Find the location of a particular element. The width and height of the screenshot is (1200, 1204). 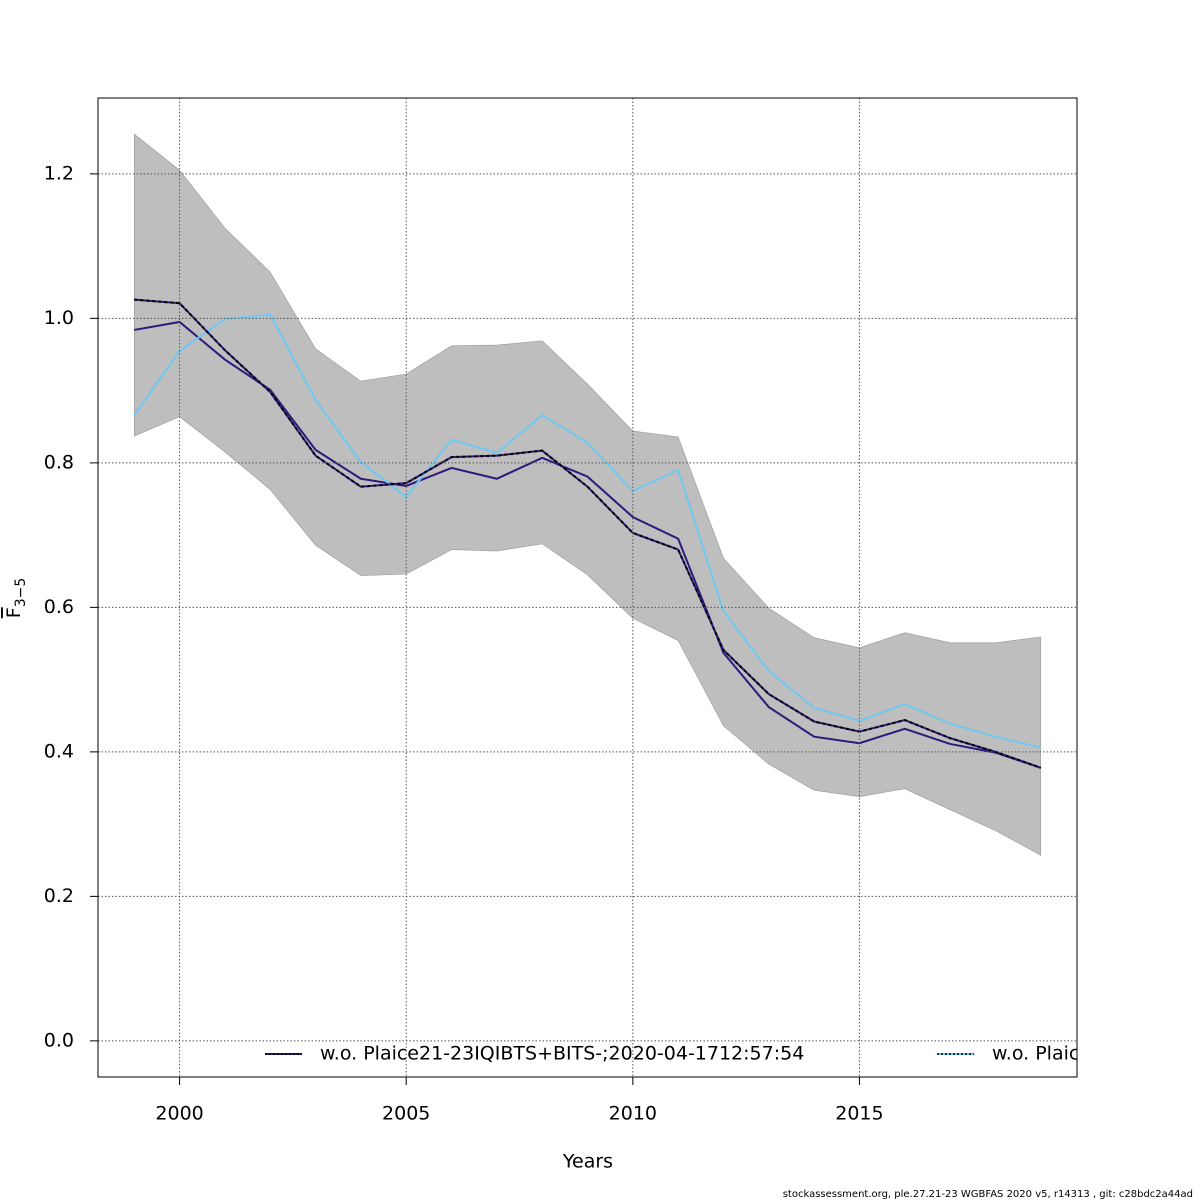

x-tick-label: 2005 is located at coordinates (406, 1114).